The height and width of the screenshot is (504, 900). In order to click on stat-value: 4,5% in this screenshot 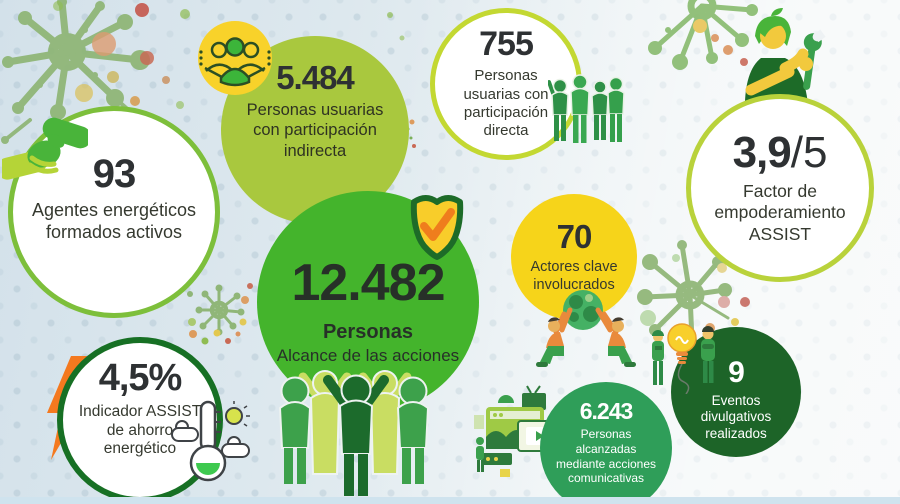, I will do `click(140, 377)`.